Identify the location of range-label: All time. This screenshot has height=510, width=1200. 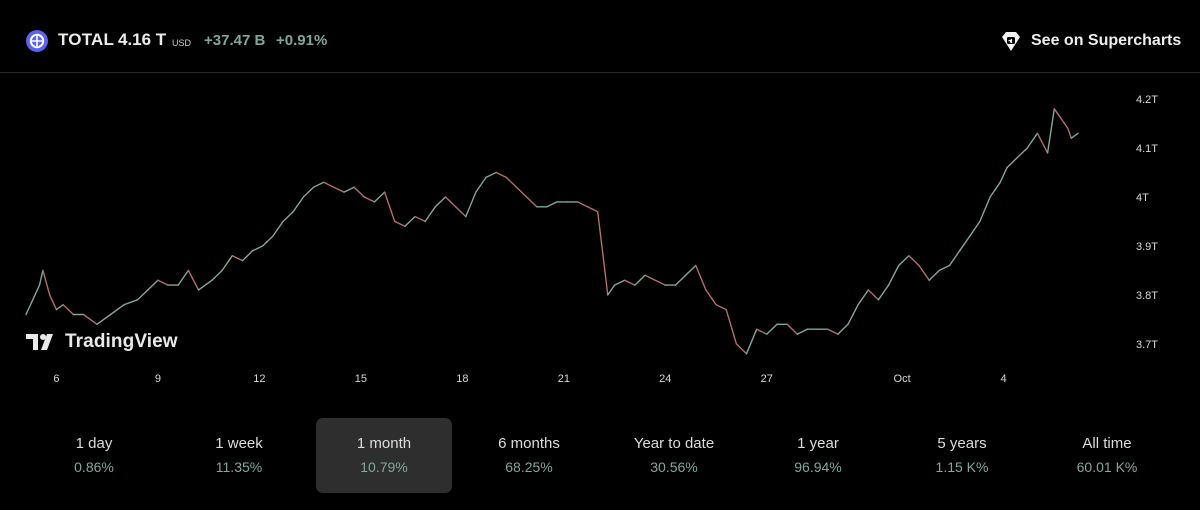
(1107, 443).